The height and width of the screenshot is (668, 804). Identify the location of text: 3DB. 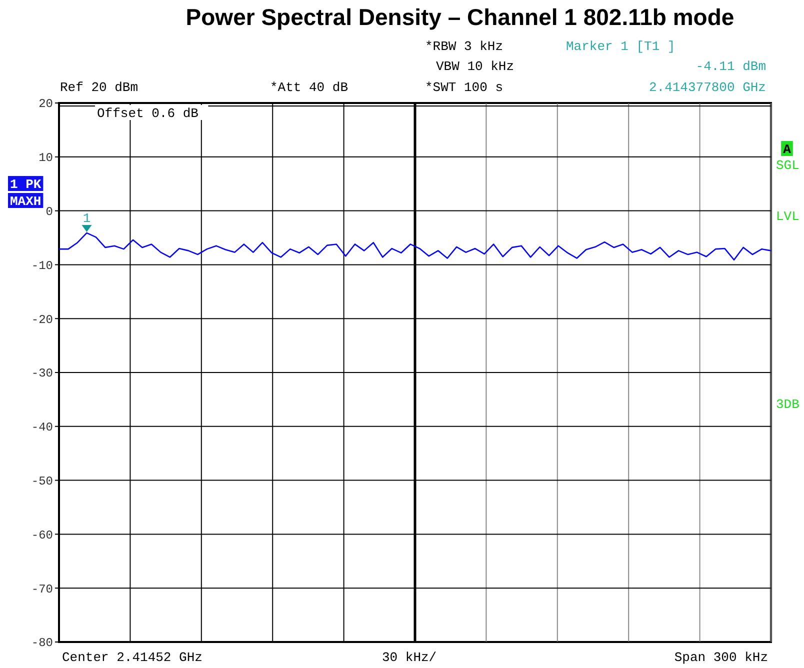
(788, 404).